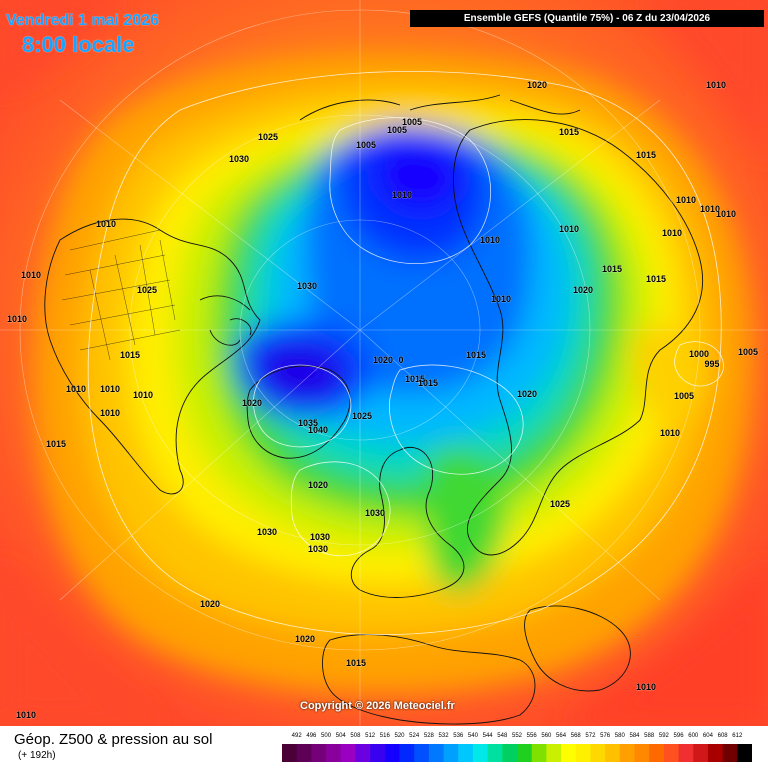 The image size is (768, 768). I want to click on color-scale-legend, so click(517, 747).